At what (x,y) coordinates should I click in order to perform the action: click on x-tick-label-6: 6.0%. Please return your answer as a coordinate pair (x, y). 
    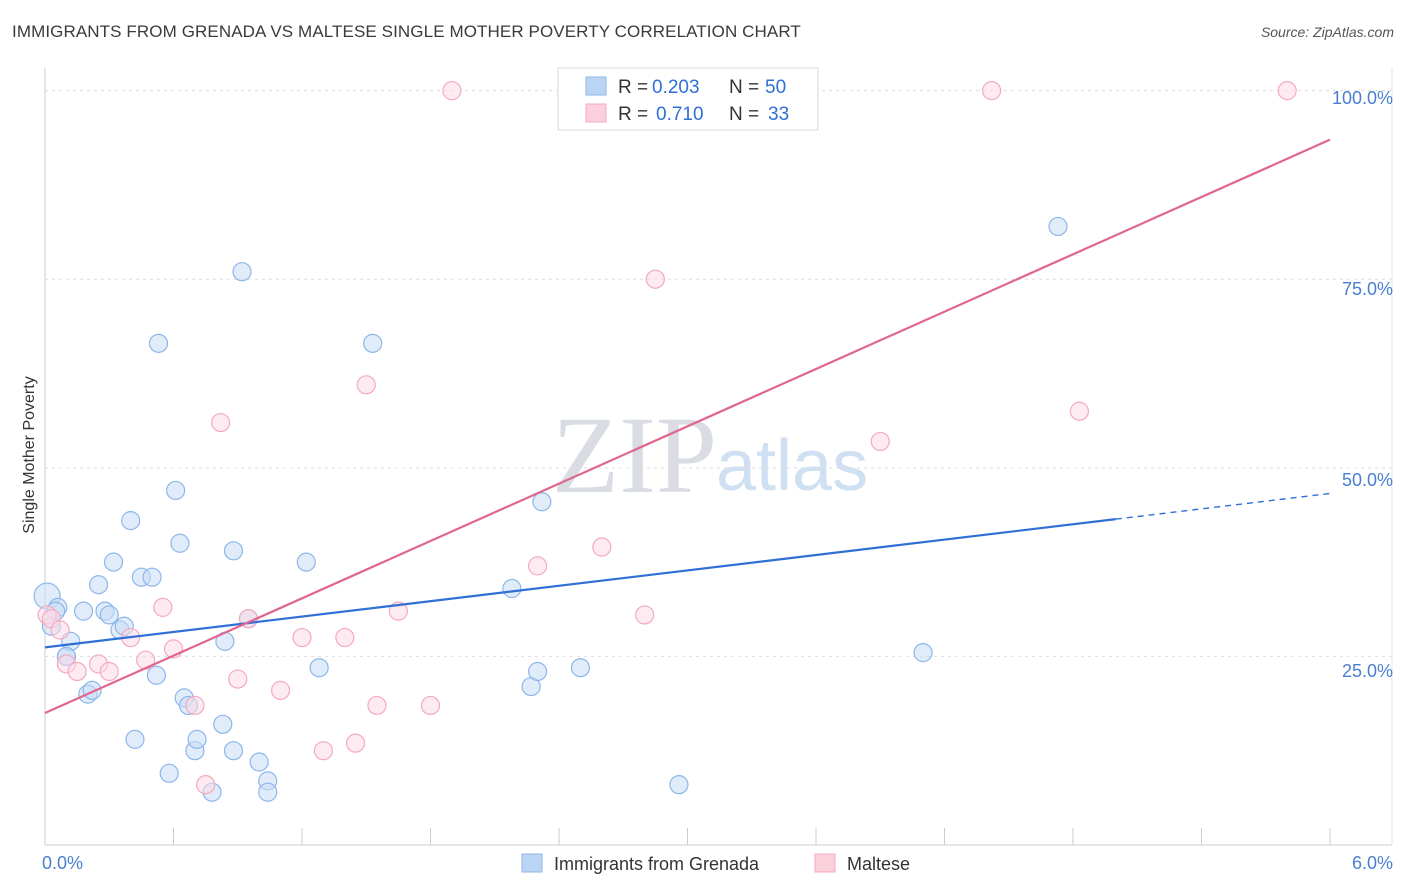
    Looking at the image, I should click on (1372, 863).